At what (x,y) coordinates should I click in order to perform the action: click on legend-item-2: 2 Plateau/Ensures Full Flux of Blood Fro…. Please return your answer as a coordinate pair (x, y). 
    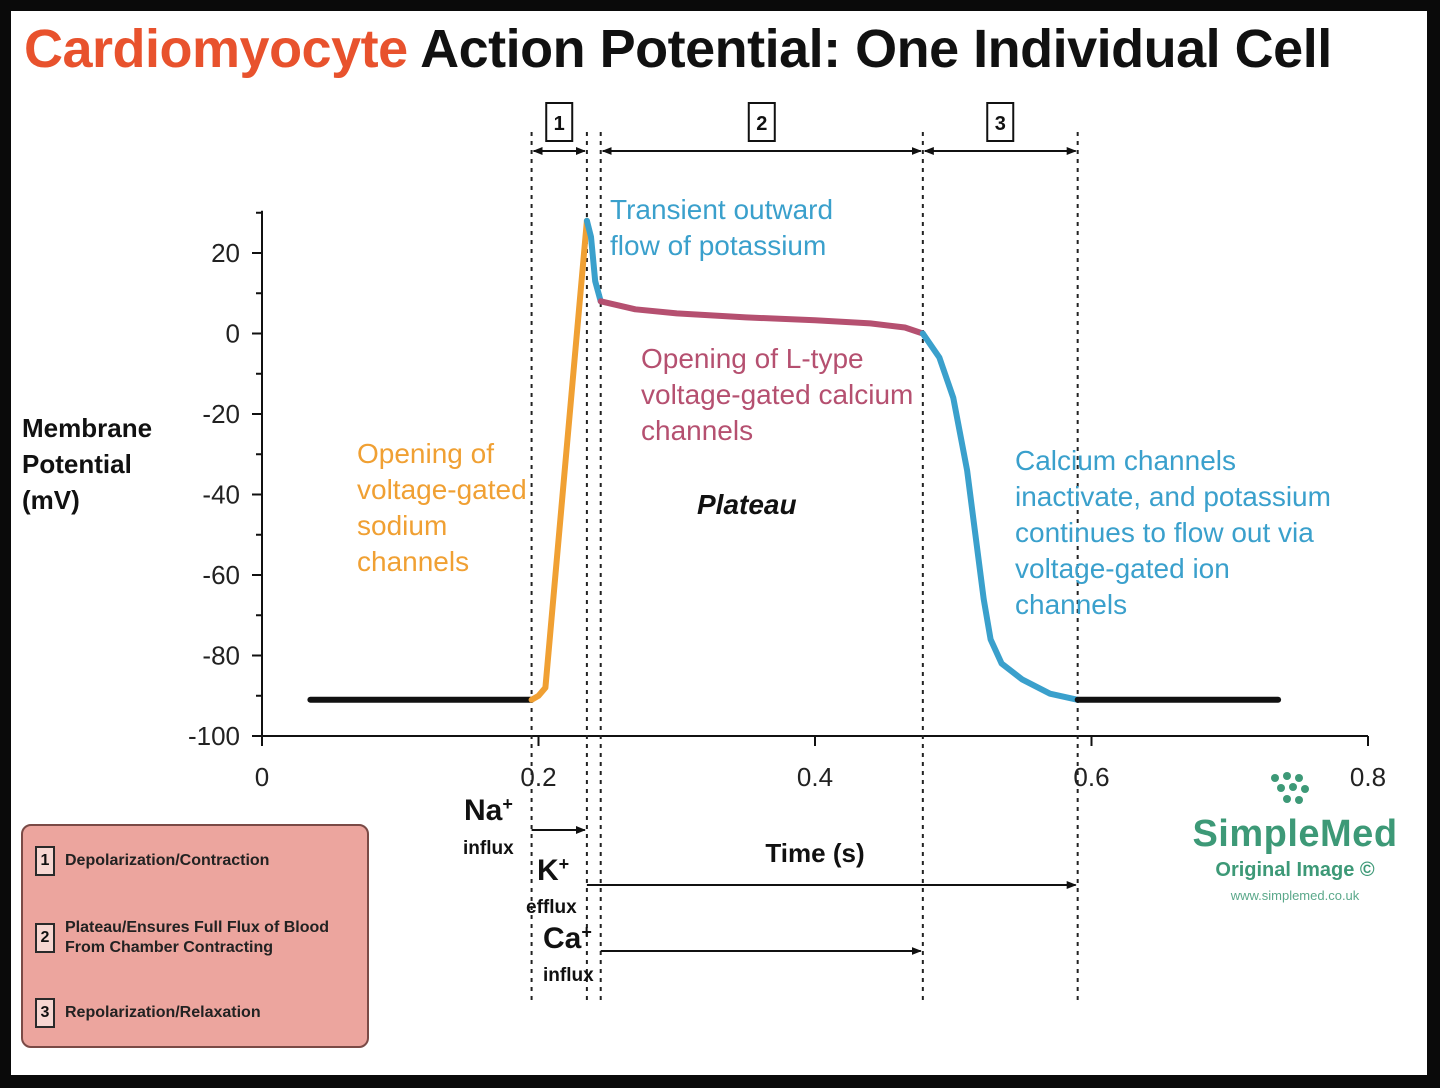
    Looking at the image, I should click on (199, 938).